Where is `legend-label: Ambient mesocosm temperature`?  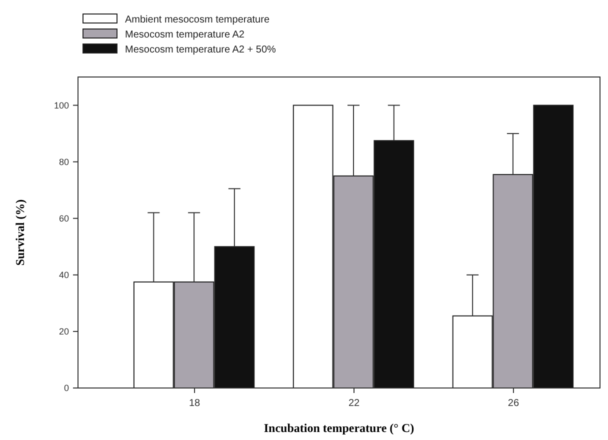 legend-label: Ambient mesocosm temperature is located at coordinates (197, 20).